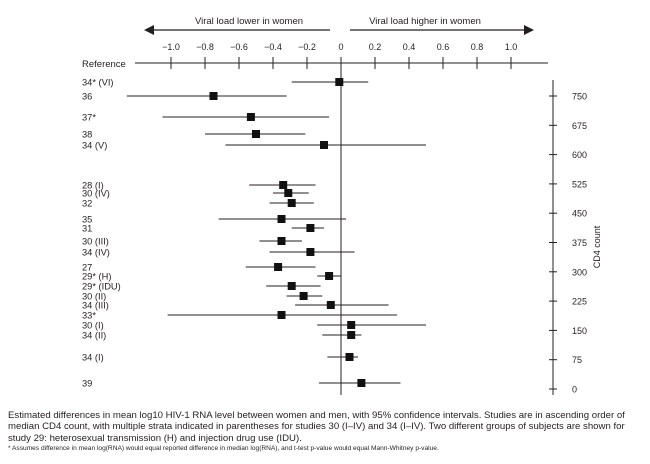  I want to click on study-row: 39, so click(241, 384).